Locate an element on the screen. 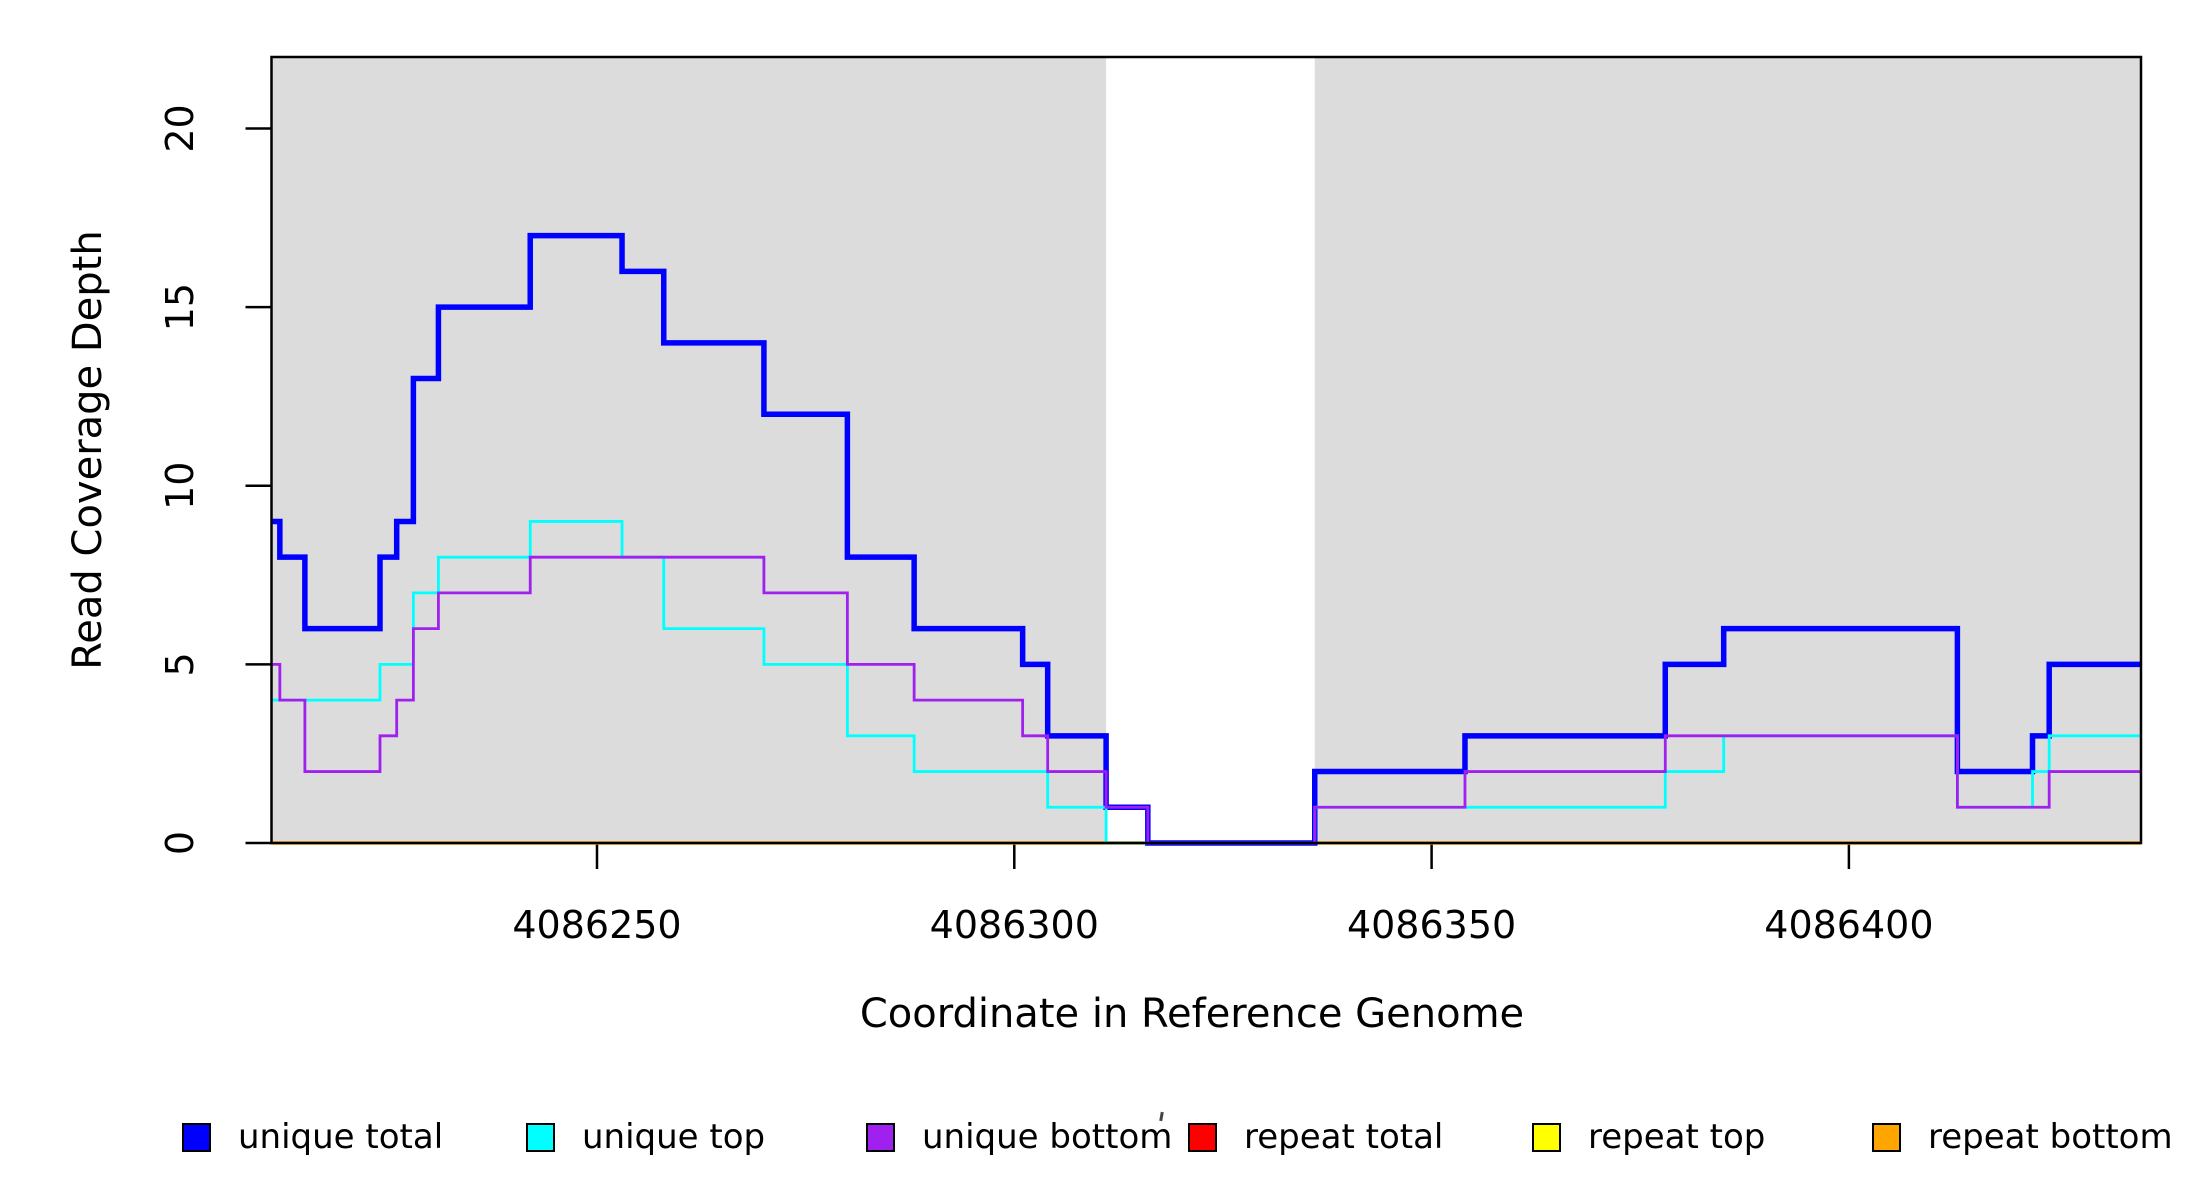  y-tick-label: 5 is located at coordinates (180, 664).